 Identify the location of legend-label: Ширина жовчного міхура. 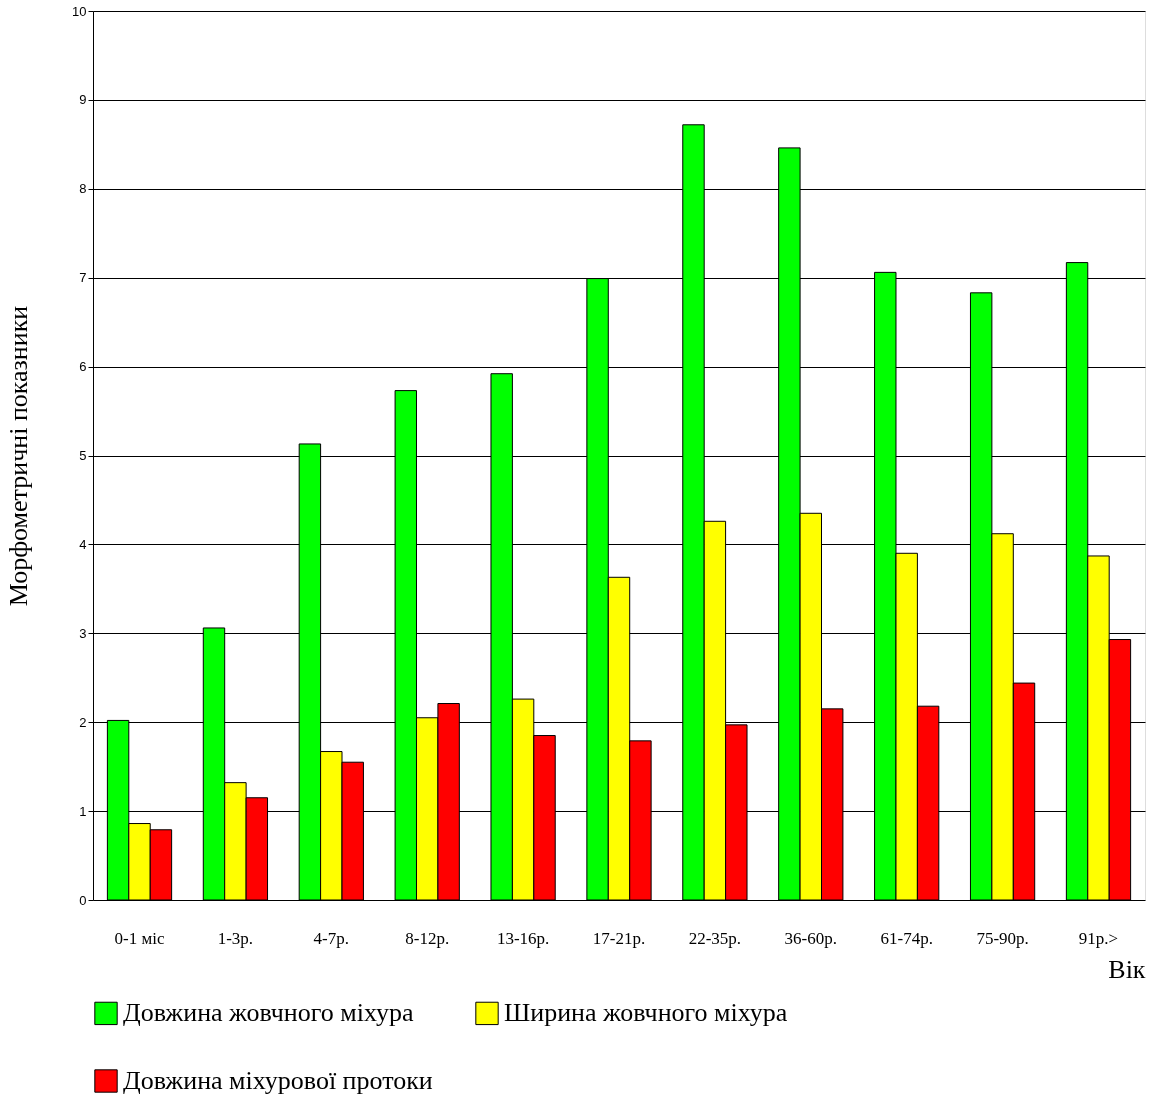
(646, 1013).